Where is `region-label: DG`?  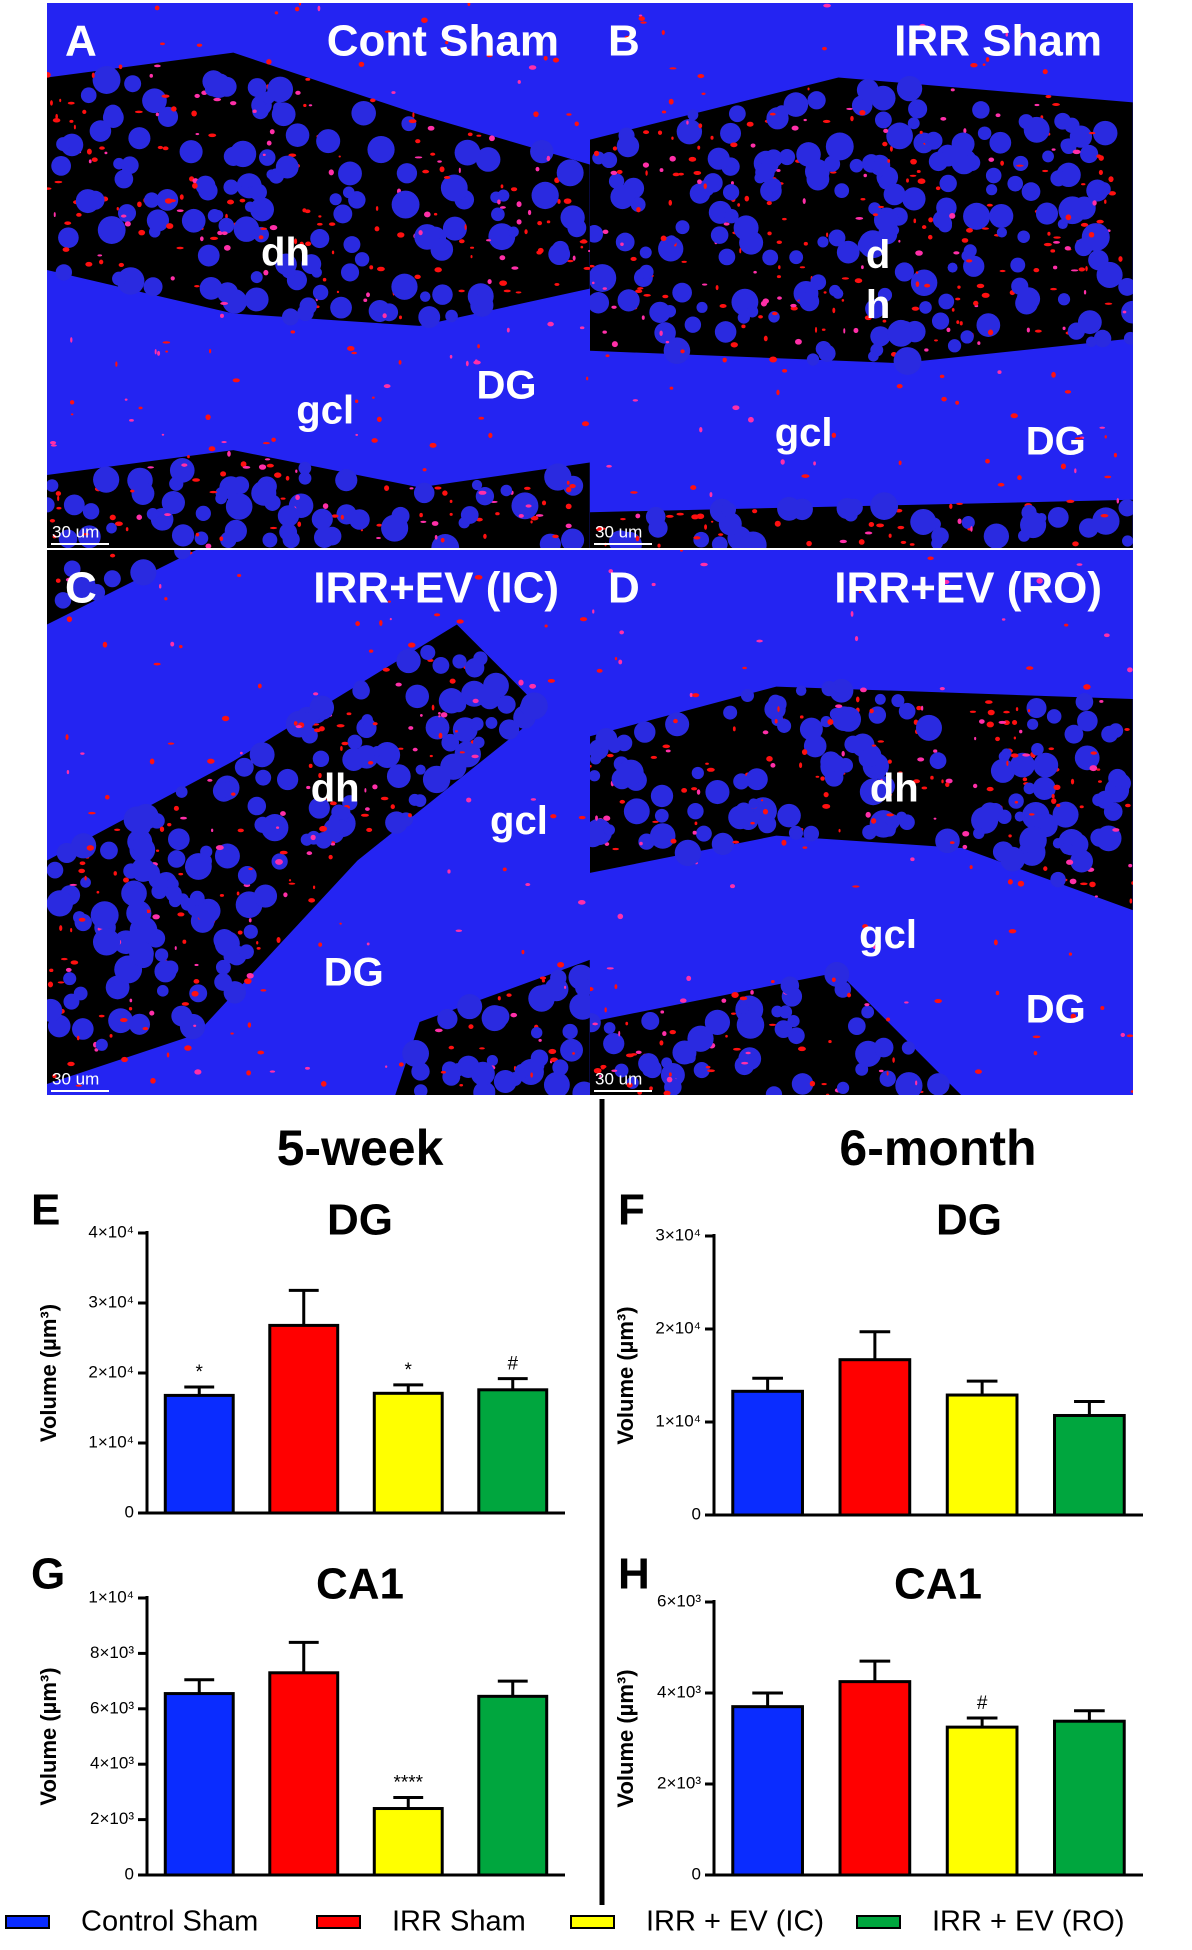
region-label: DG is located at coordinates (1056, 1010).